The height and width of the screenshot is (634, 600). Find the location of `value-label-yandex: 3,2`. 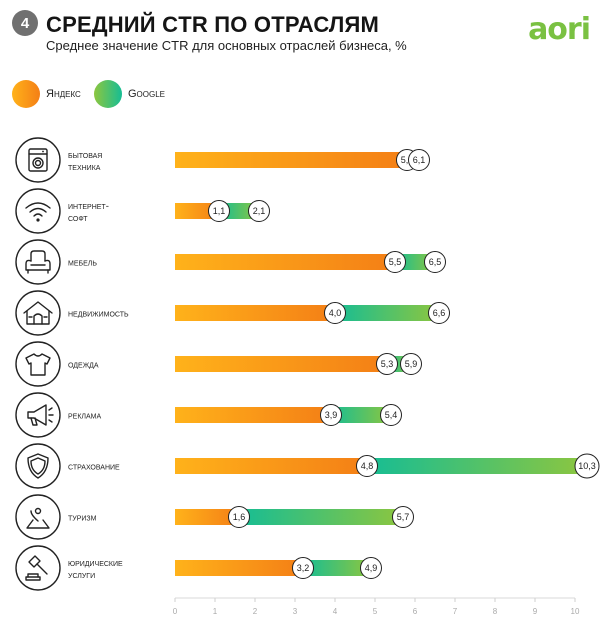

value-label-yandex: 3,2 is located at coordinates (303, 568).